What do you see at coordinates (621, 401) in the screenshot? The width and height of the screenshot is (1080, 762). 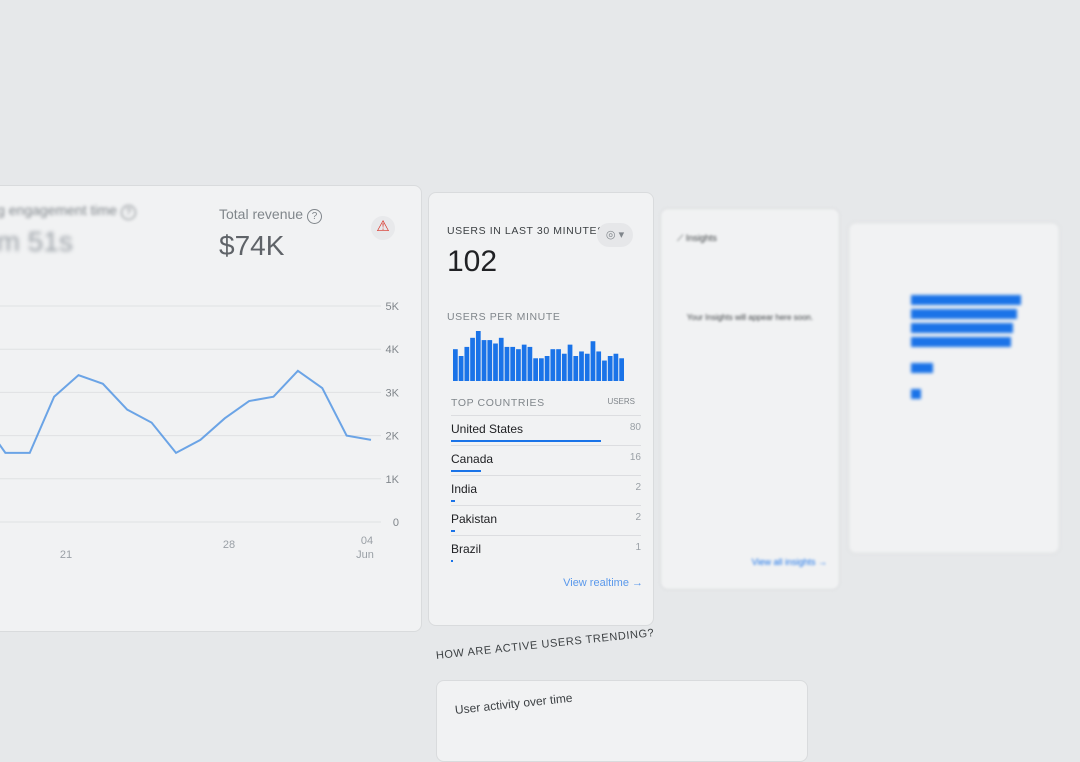 I see `users-header: USERS` at bounding box center [621, 401].